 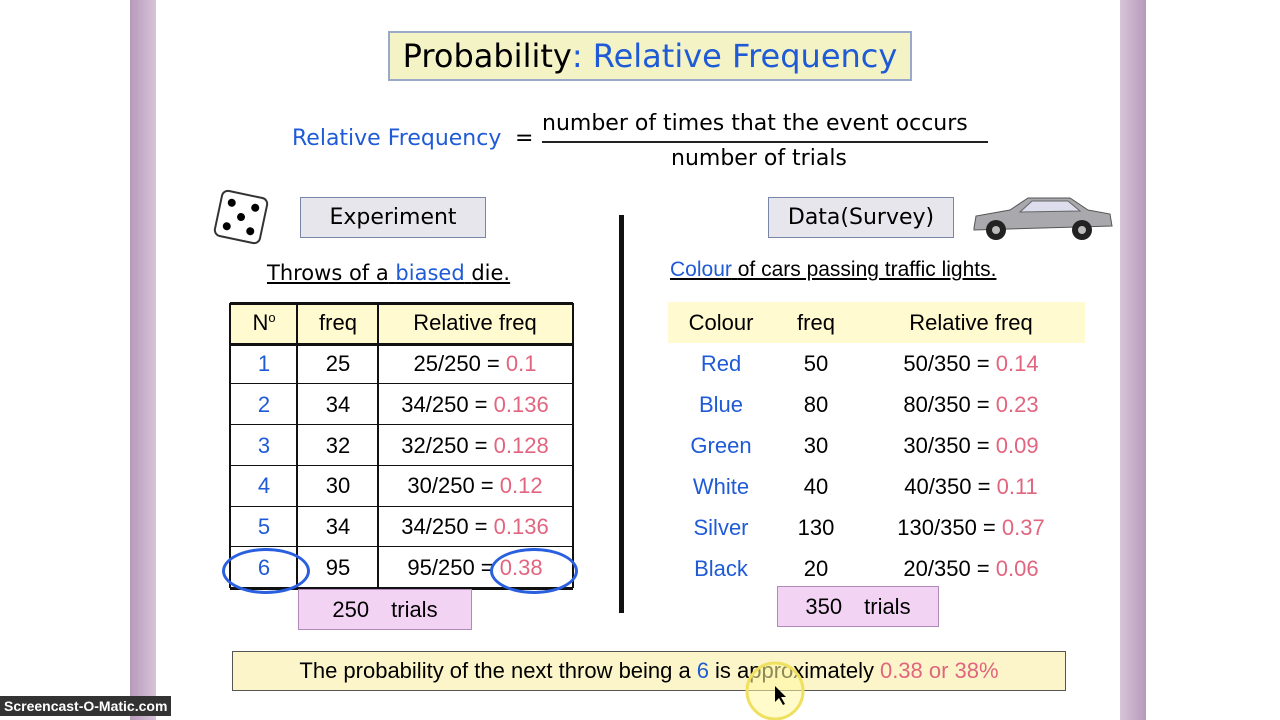 What do you see at coordinates (858, 606) in the screenshot?
I see `survey-total: 350 trials` at bounding box center [858, 606].